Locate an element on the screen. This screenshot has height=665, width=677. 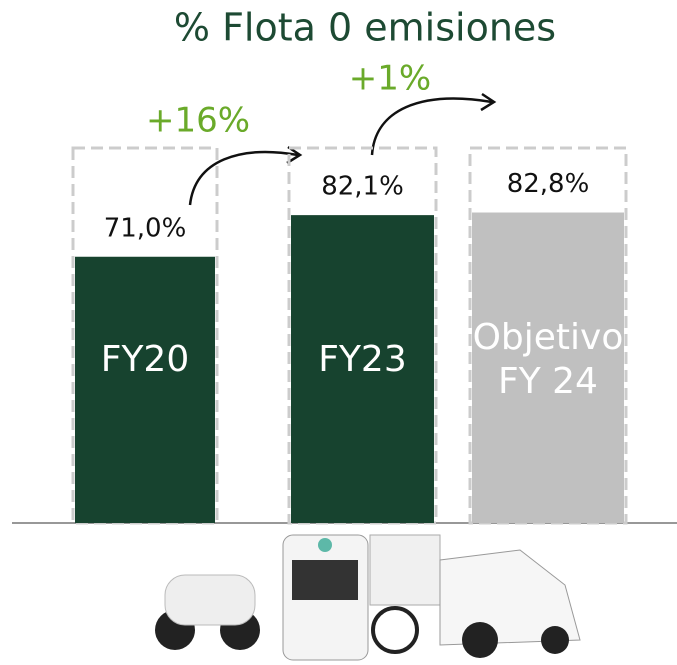
value-label: 82,1% is located at coordinates (362, 187).